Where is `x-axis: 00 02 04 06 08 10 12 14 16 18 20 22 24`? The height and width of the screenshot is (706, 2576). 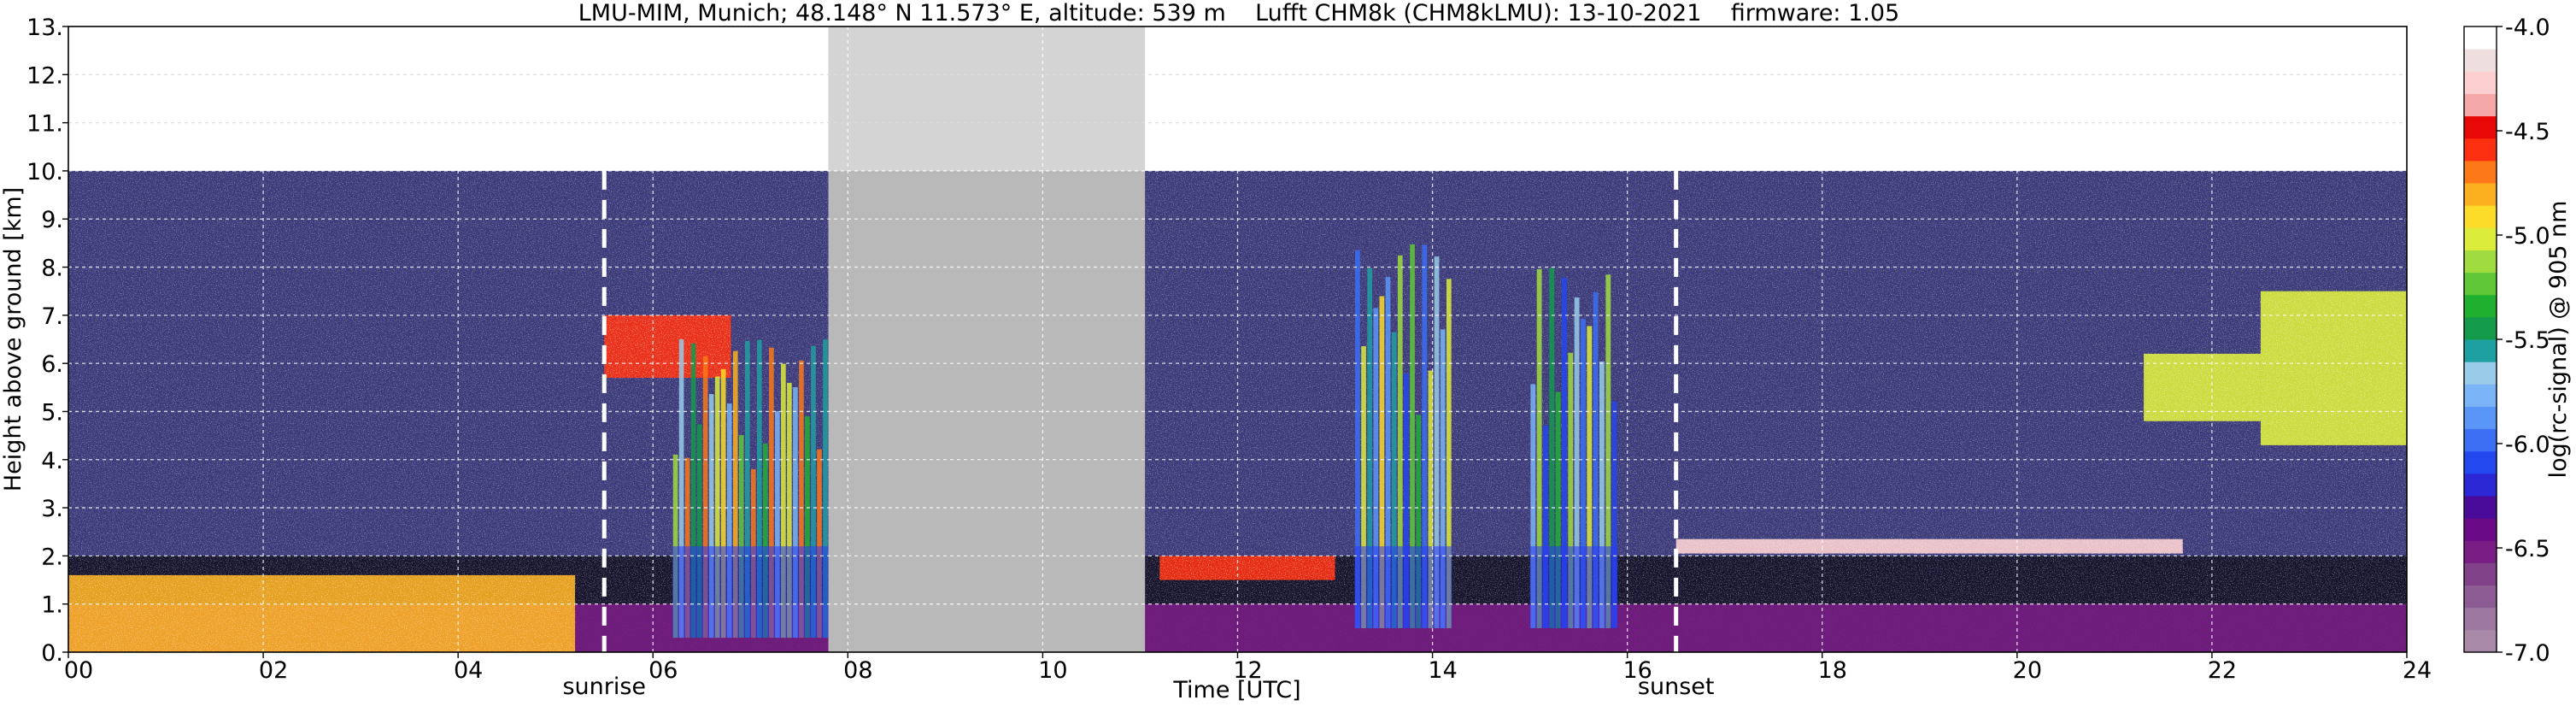
x-axis: 00 02 04 06 08 10 12 14 16 18 20 22 24 is located at coordinates (1248, 668).